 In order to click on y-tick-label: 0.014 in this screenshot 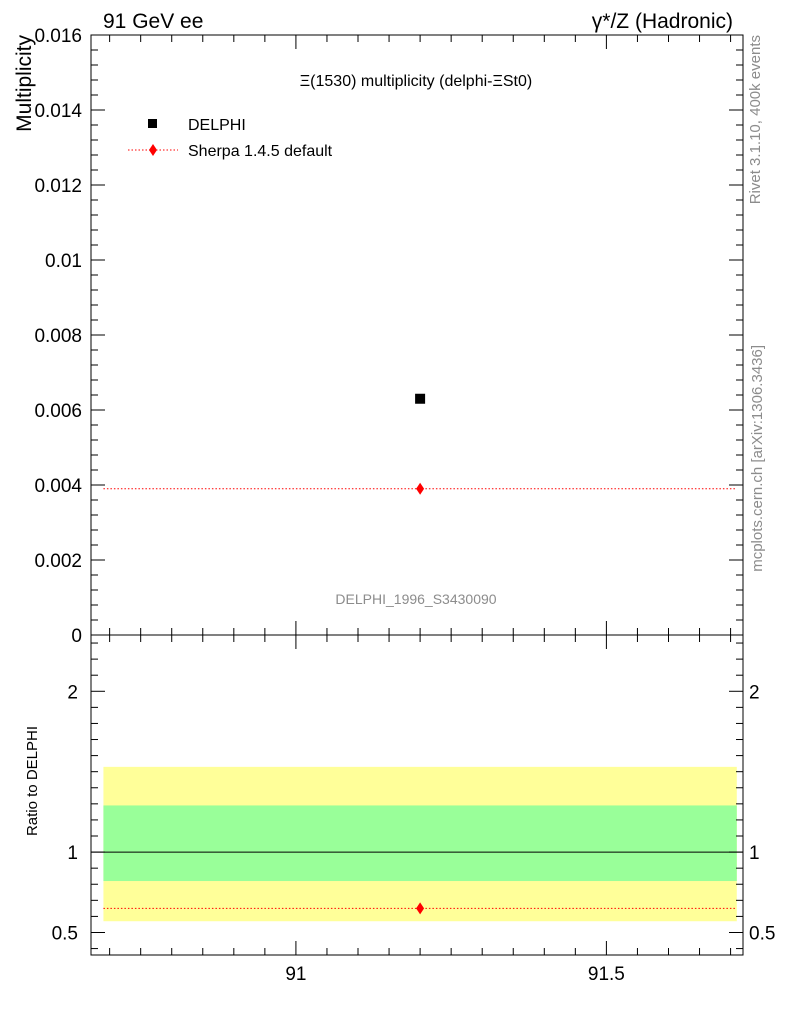, I will do `click(58, 111)`.